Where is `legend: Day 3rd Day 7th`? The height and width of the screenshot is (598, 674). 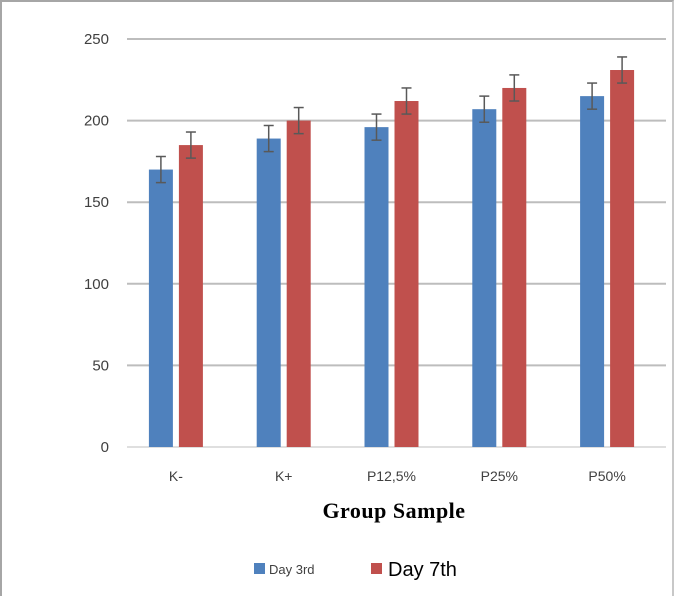
legend: Day 3rd Day 7th is located at coordinates (355, 570).